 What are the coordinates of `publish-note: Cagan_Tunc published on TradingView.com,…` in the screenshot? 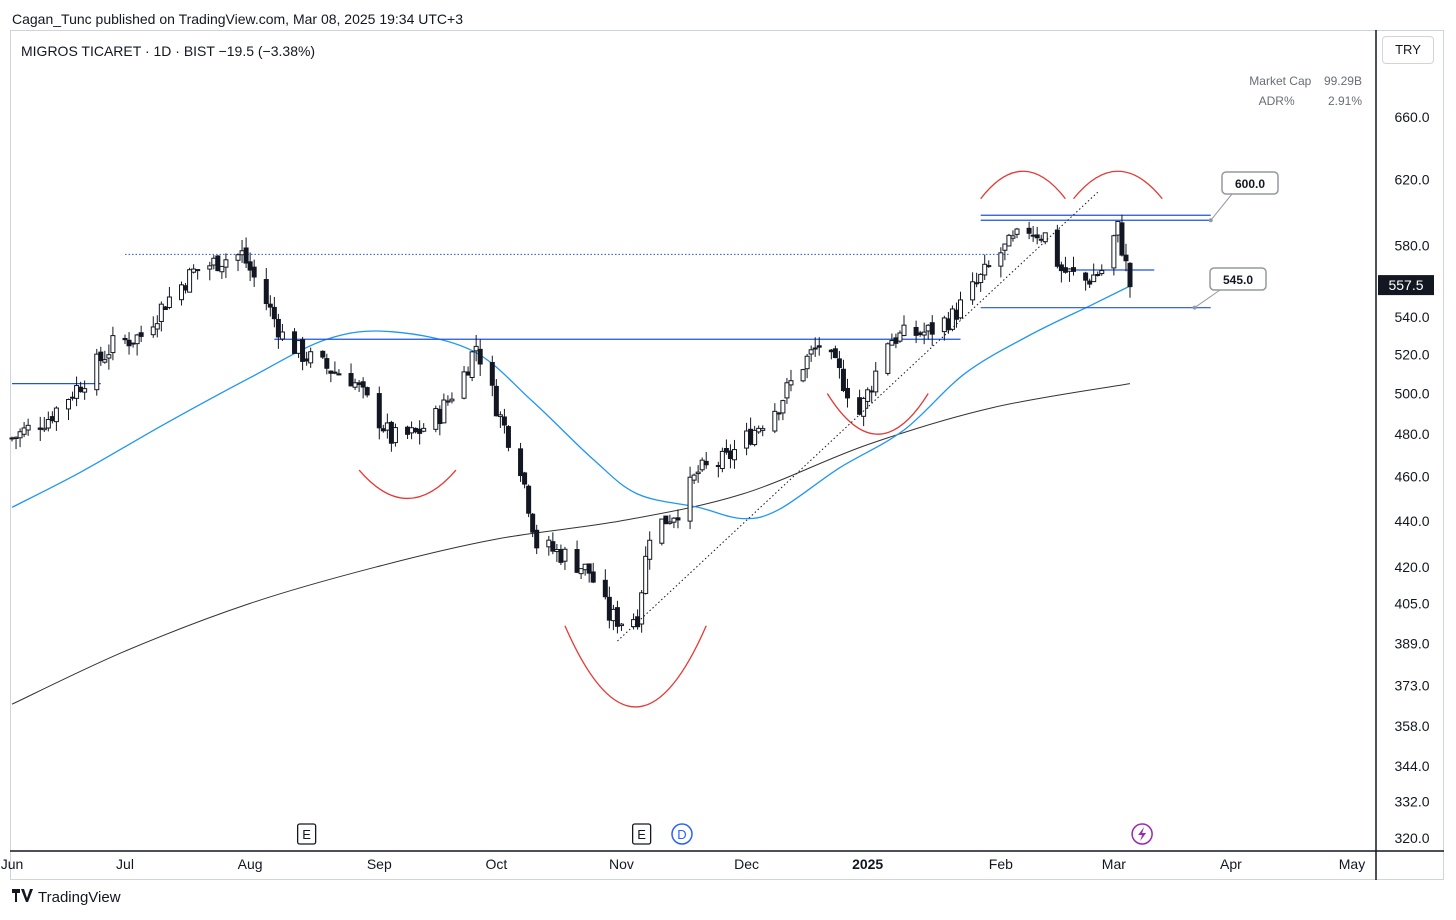 It's located at (238, 19).